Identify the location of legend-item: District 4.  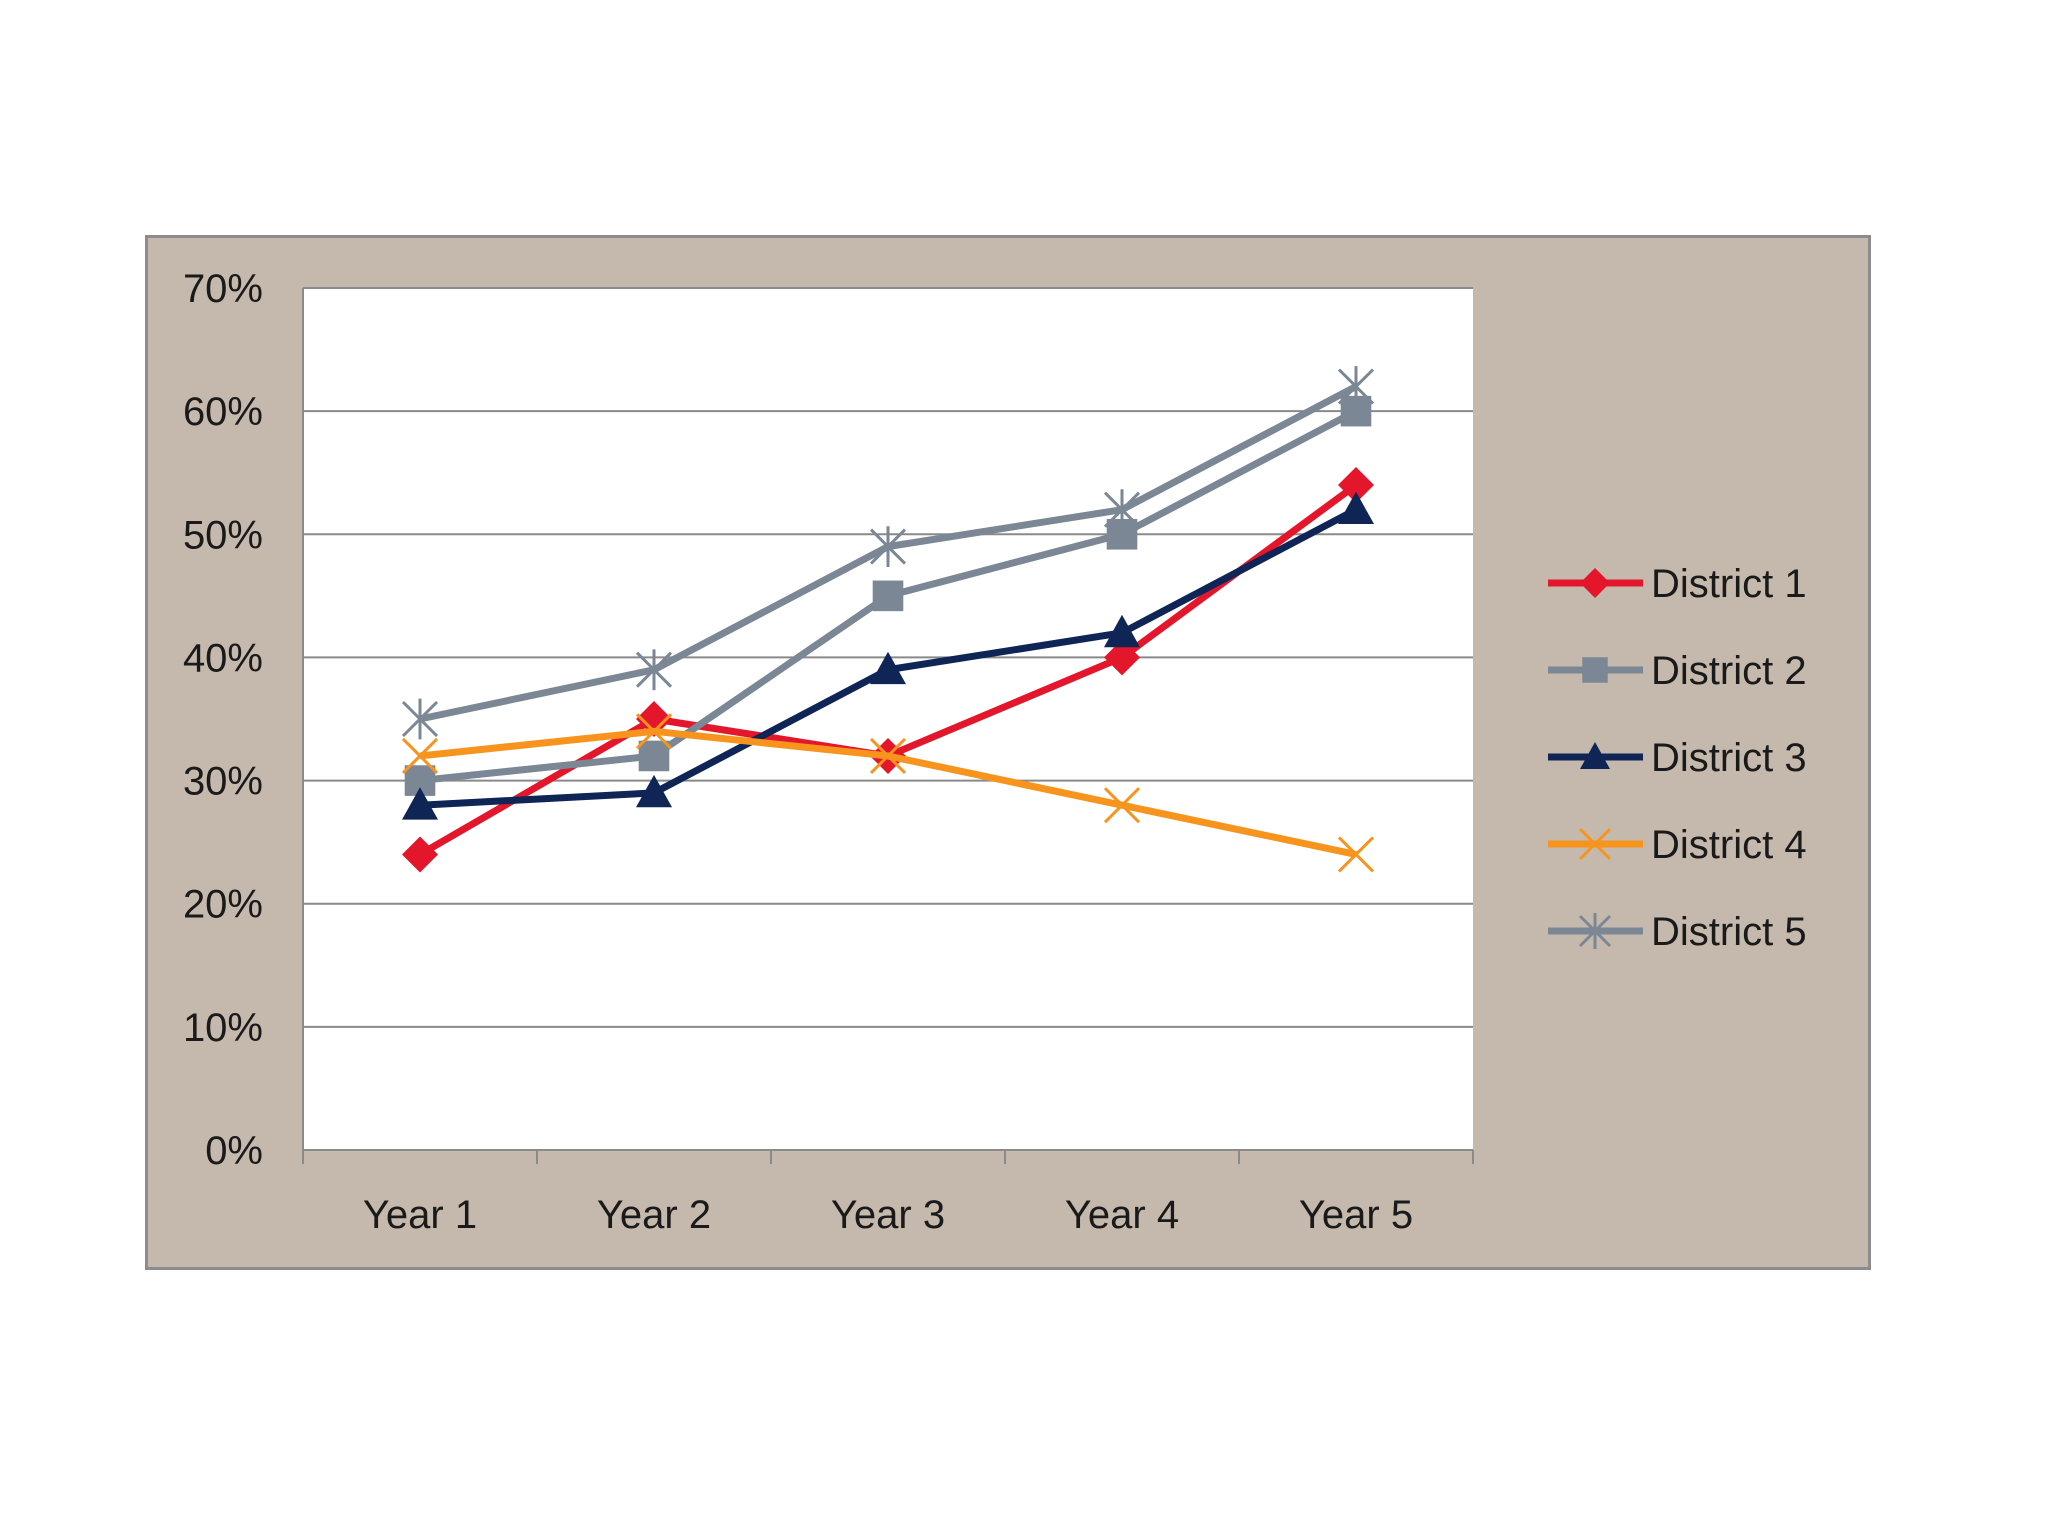
(1677, 845).